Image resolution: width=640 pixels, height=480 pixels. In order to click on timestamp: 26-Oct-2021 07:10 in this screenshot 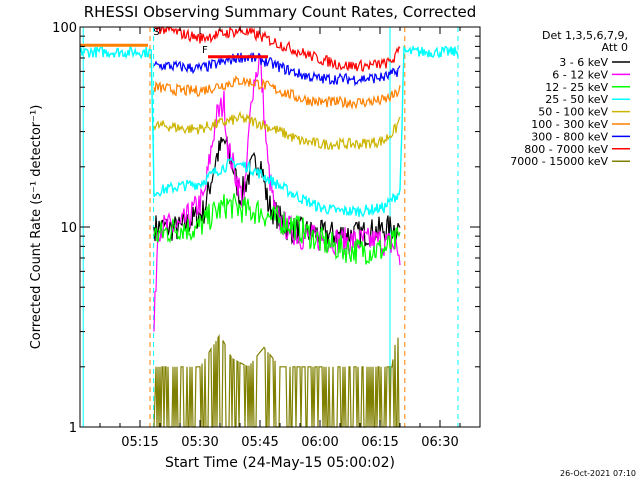, I will do `click(598, 473)`.